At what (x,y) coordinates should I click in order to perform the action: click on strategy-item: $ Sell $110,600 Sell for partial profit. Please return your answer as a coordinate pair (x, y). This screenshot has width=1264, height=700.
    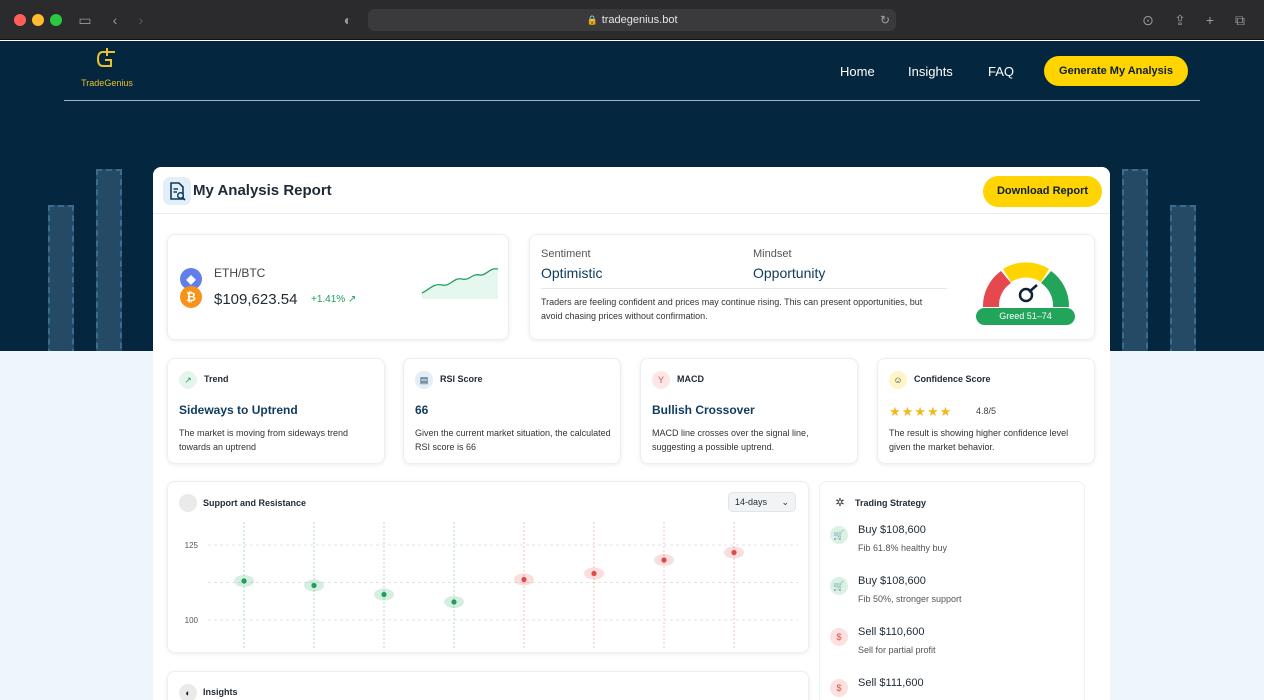
    Looking at the image, I should click on (955, 646).